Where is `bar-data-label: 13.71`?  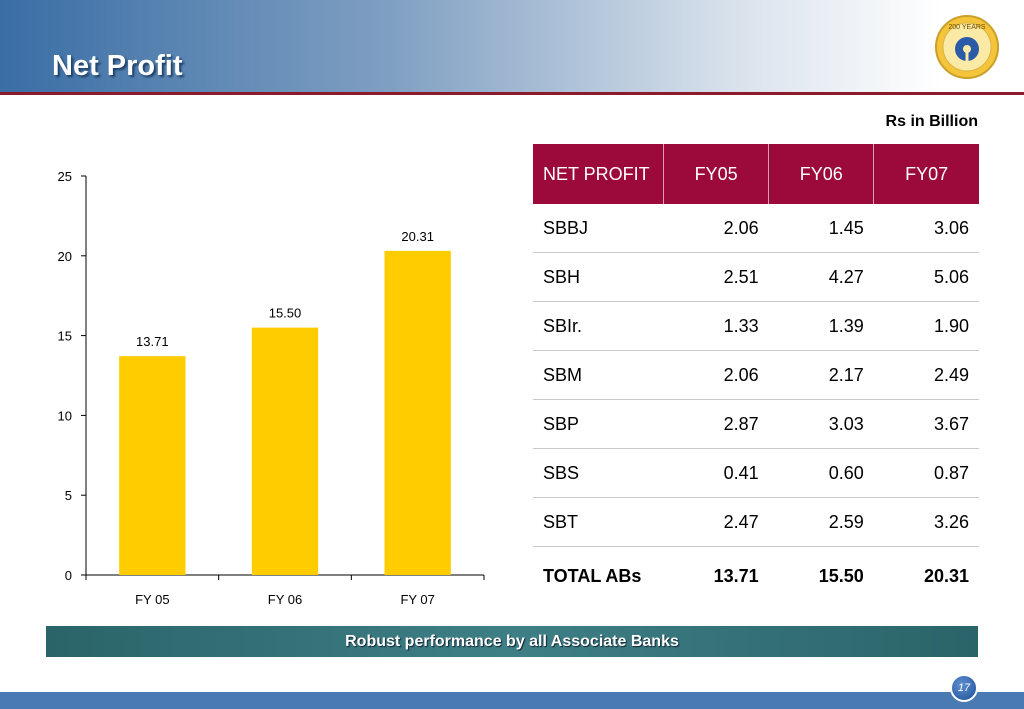
bar-data-label: 13.71 is located at coordinates (152, 341).